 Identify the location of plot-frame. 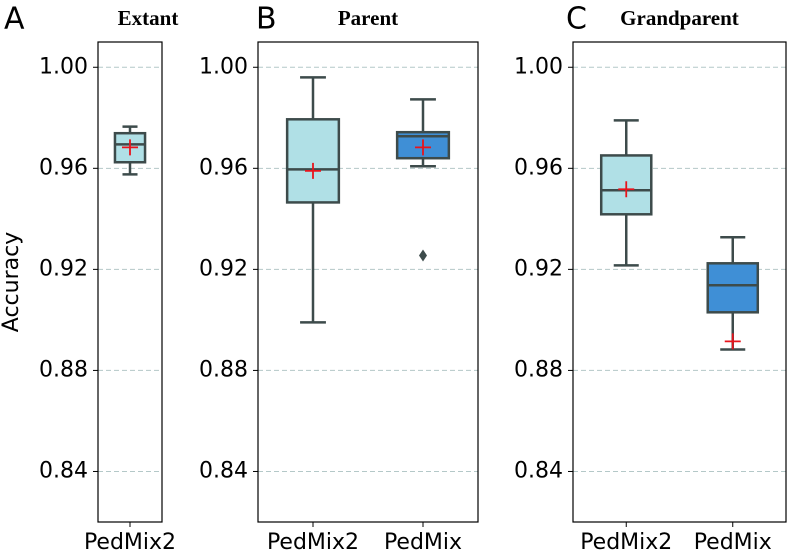
(130, 282).